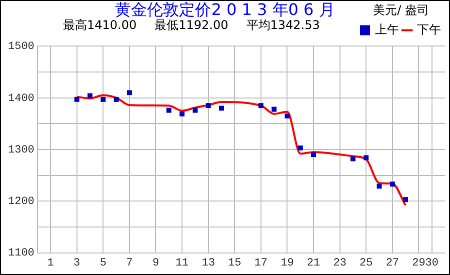 The height and width of the screenshot is (275, 450). What do you see at coordinates (50, 263) in the screenshot?
I see `x-tick-label: 1` at bounding box center [50, 263].